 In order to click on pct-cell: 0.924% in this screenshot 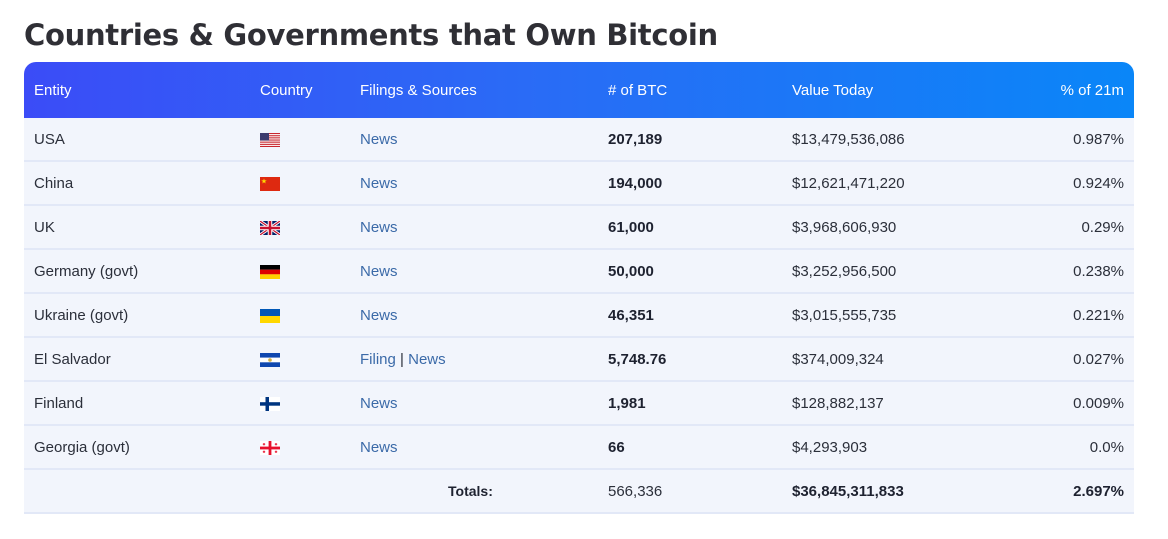, I will do `click(1098, 183)`.